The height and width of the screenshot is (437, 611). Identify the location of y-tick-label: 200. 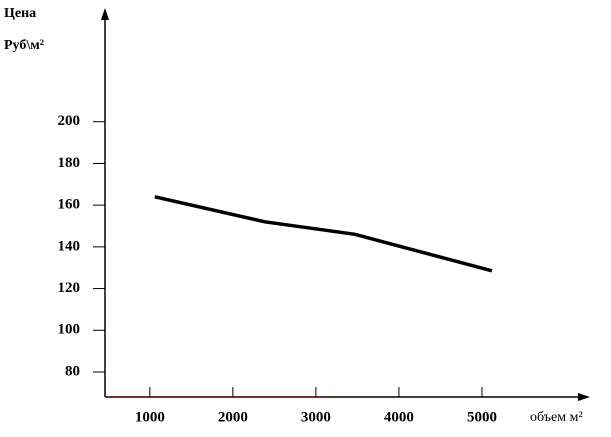
(69, 121).